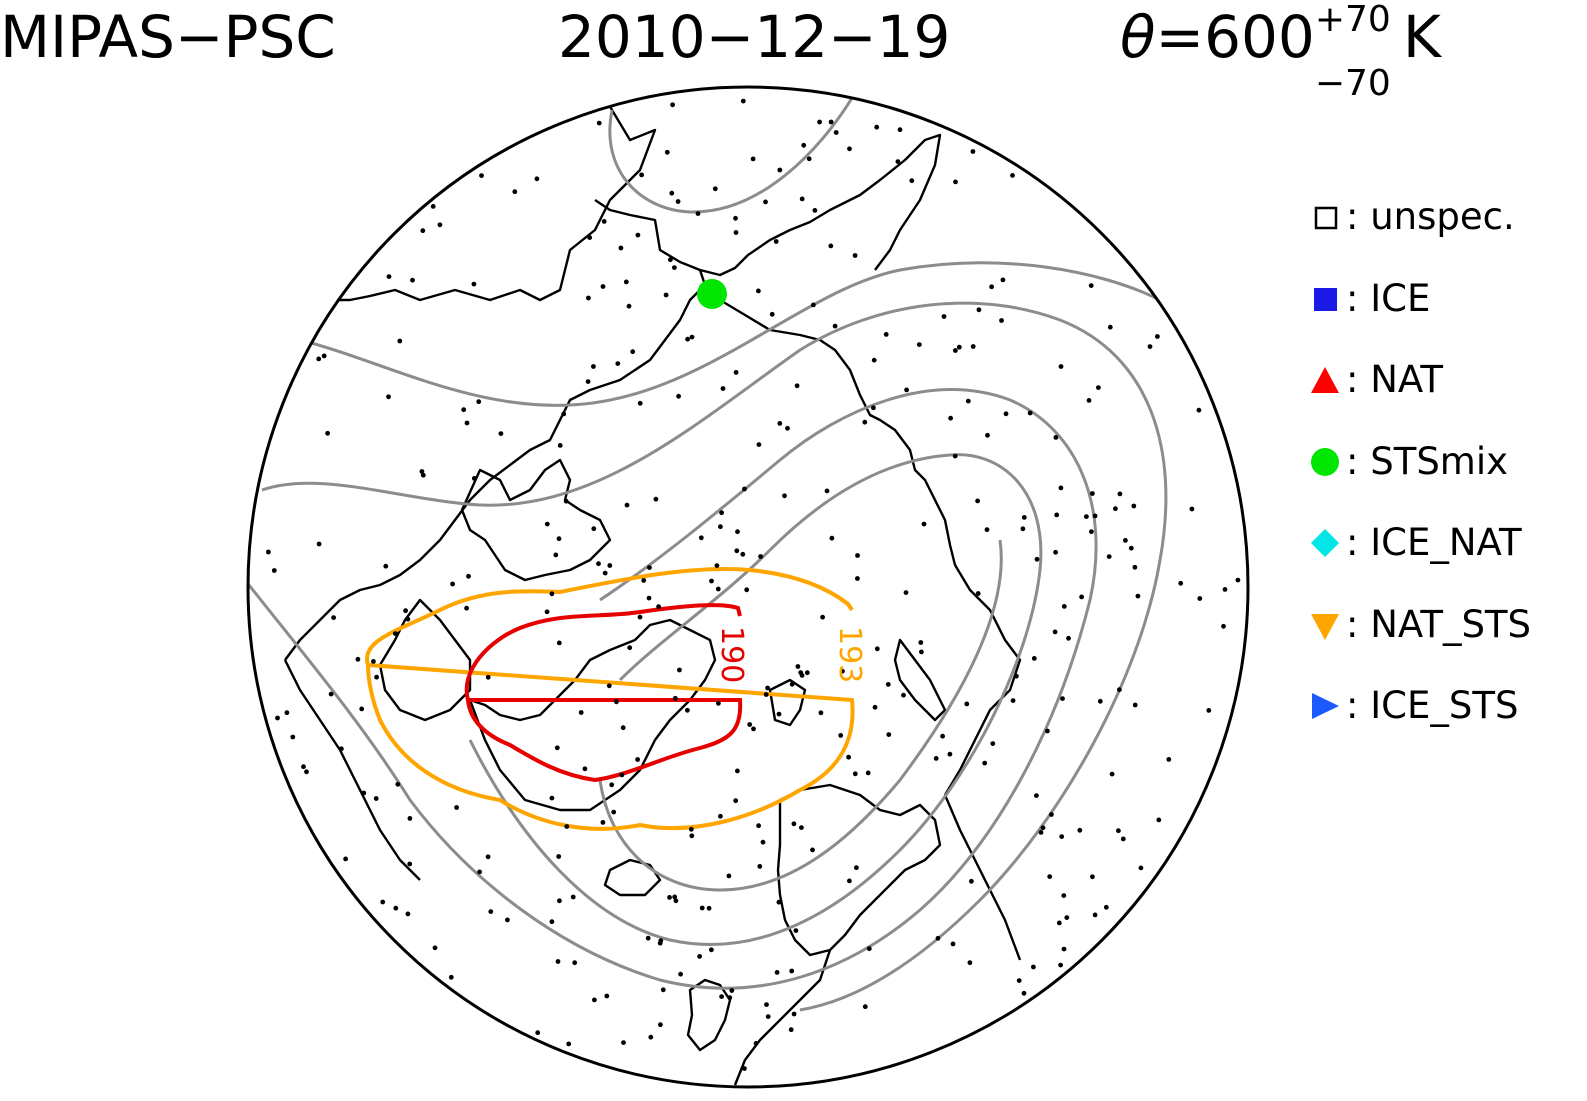 The height and width of the screenshot is (1101, 1587). What do you see at coordinates (473, 200) in the screenshot?
I see `coastline-siberia` at bounding box center [473, 200].